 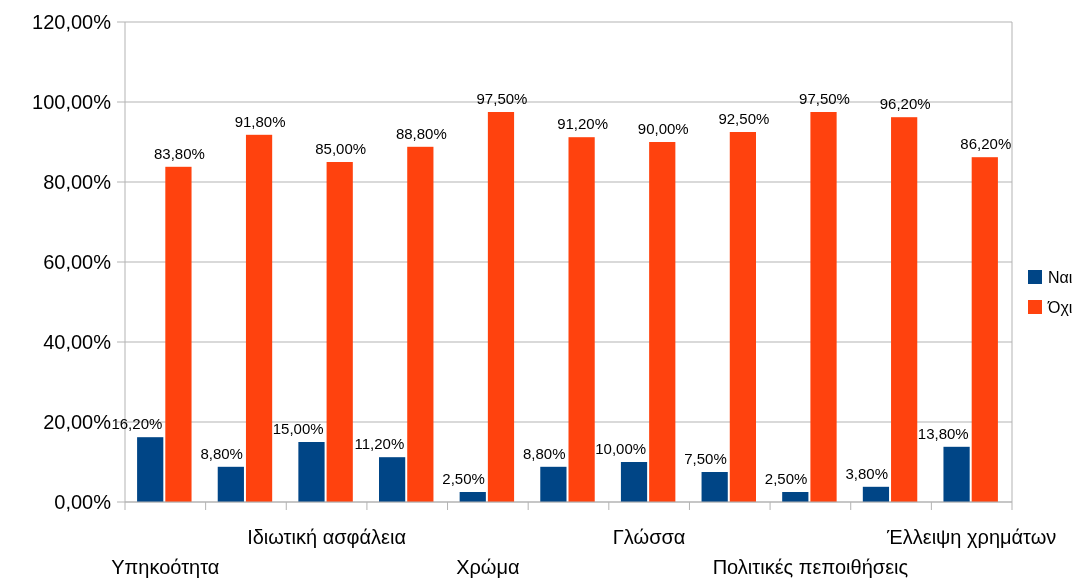 I want to click on data-label: 13,80%, so click(x=943, y=433).